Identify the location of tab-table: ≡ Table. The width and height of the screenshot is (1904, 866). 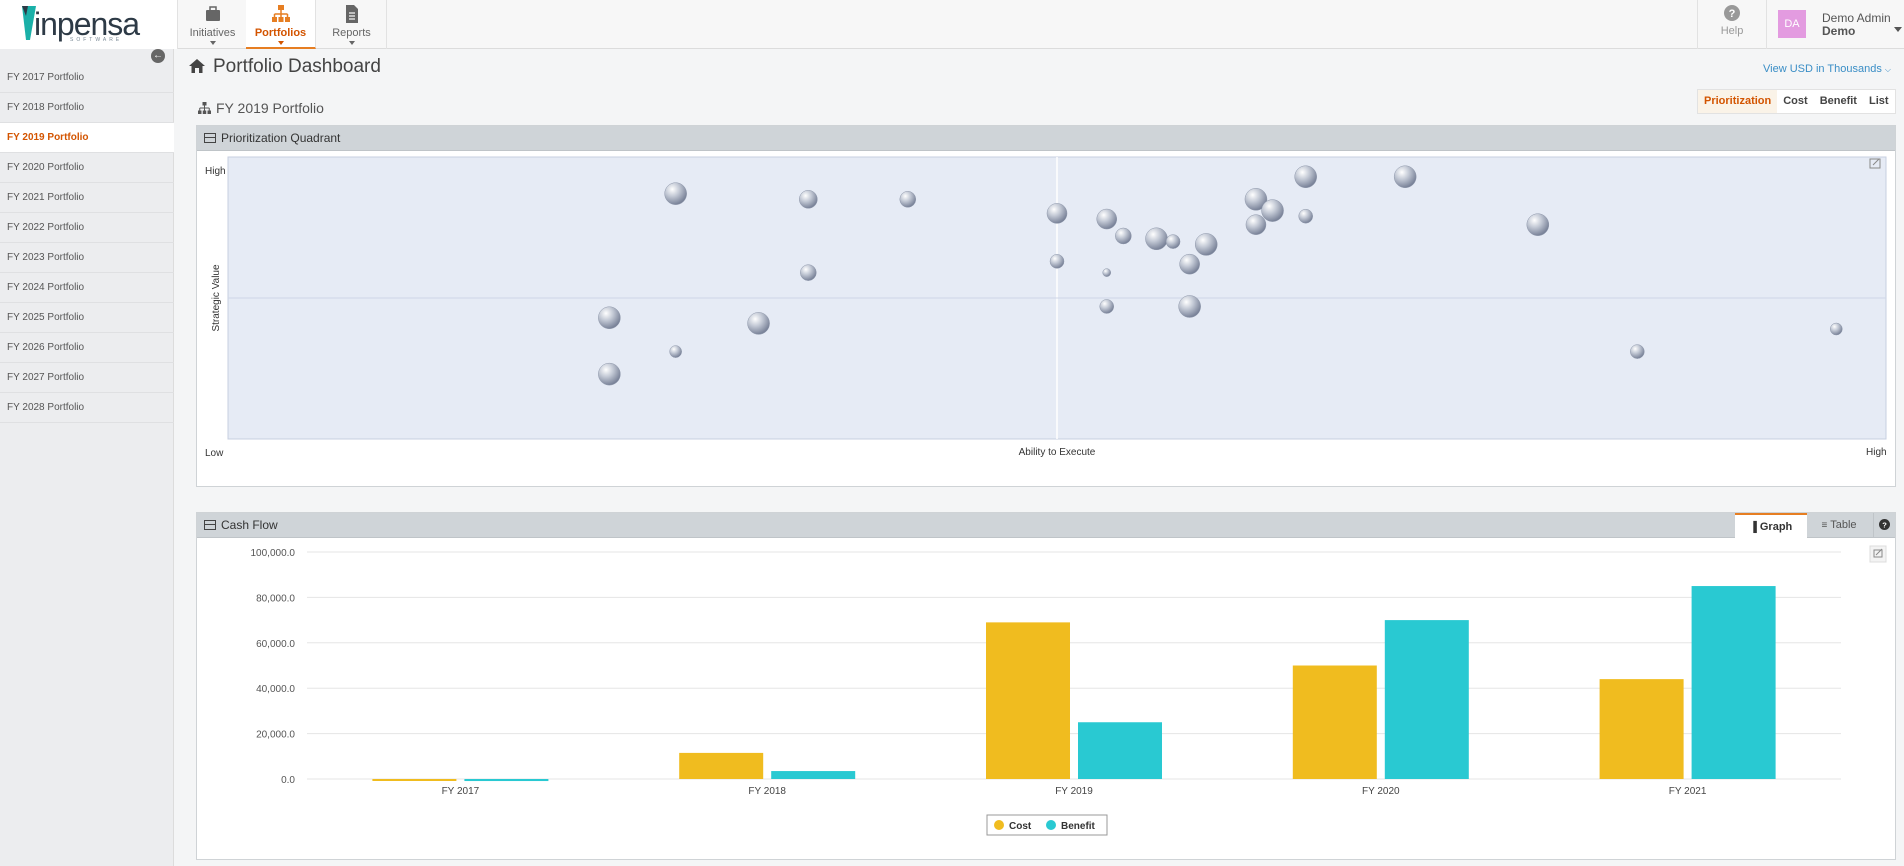
(1839, 525).